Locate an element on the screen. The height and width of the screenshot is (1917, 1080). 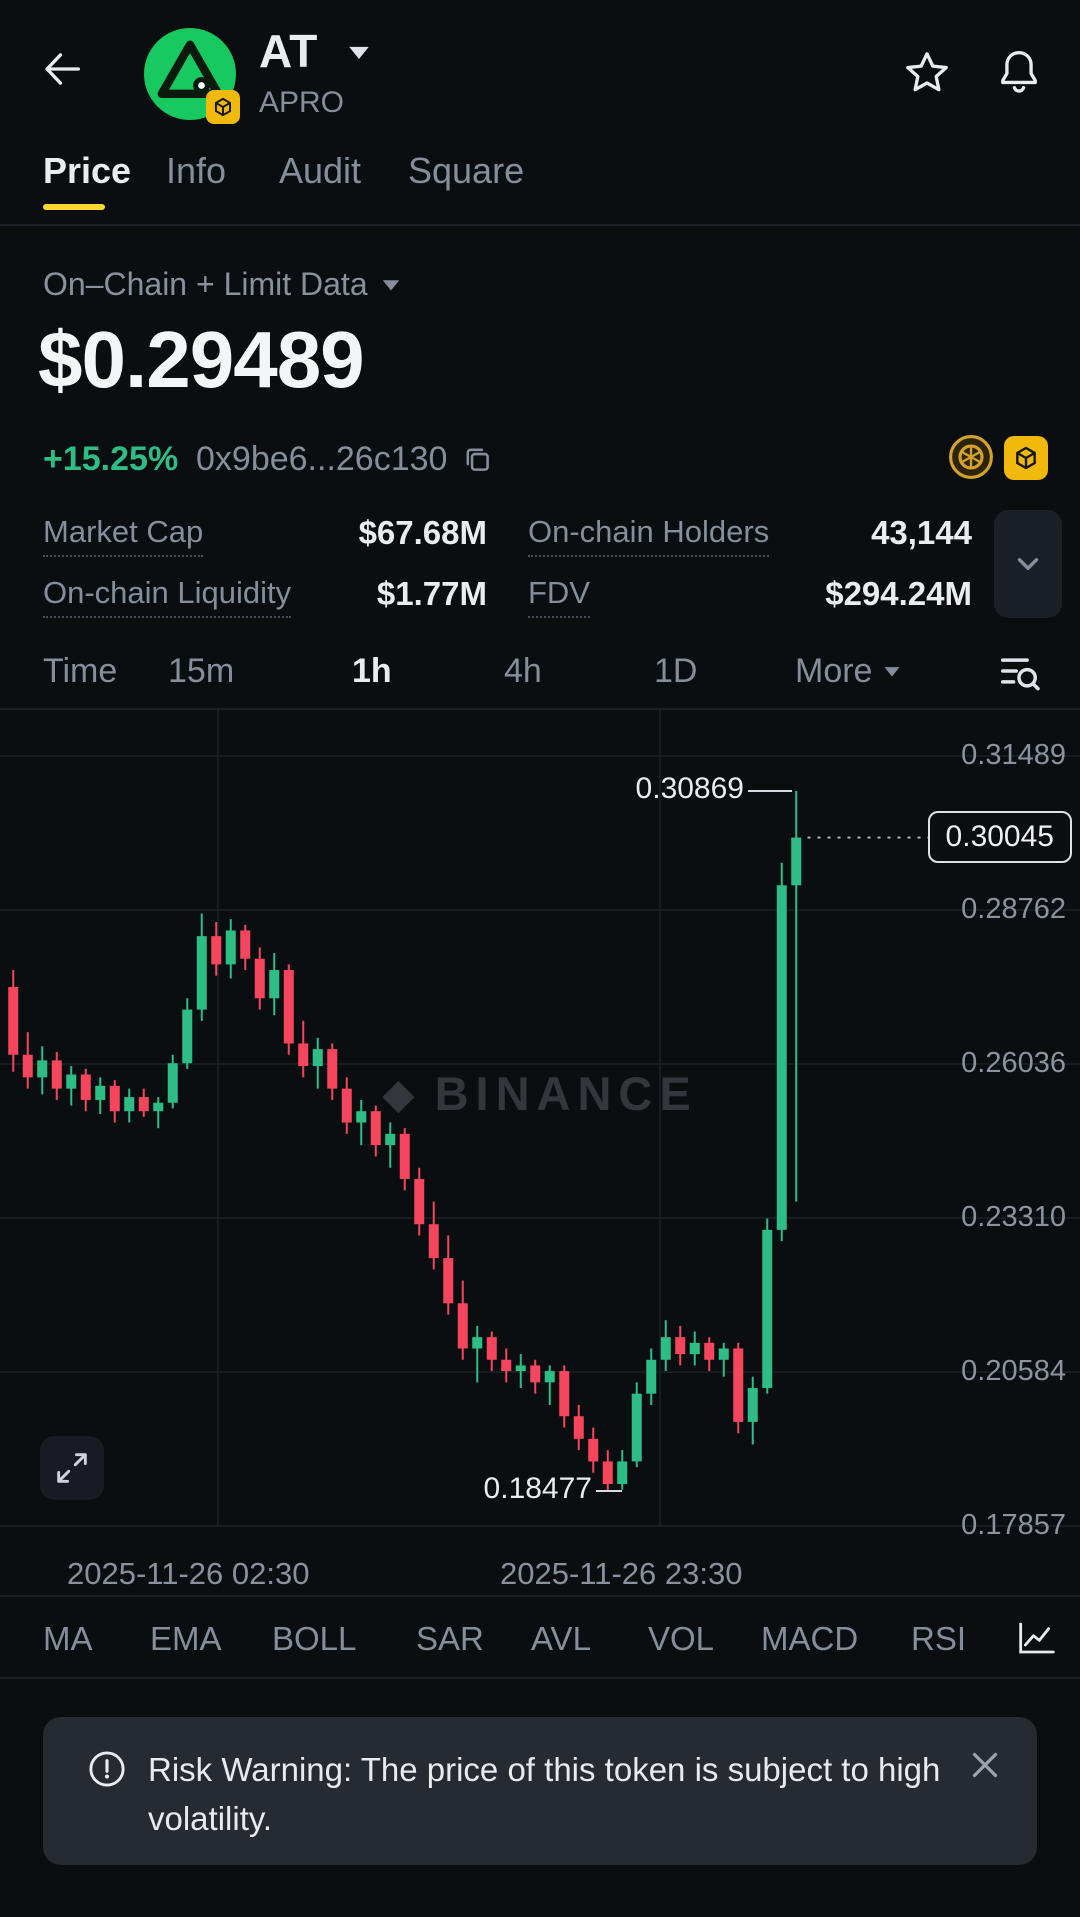
tab-audit: Audit is located at coordinates (320, 170).